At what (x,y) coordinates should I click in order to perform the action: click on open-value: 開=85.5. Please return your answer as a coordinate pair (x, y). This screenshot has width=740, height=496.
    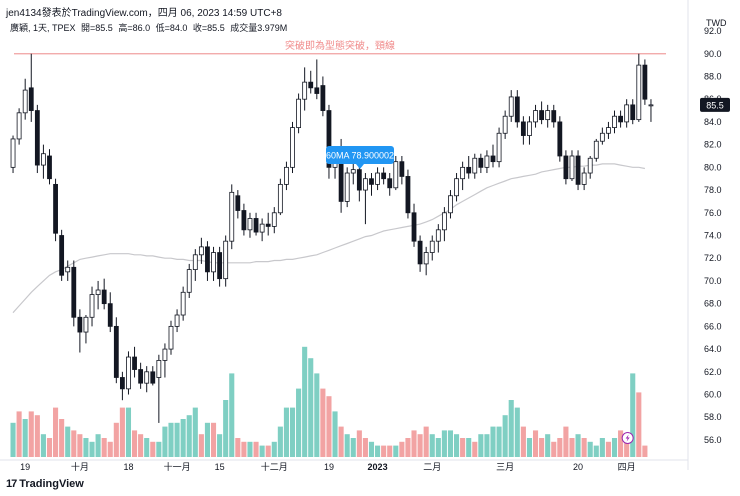
    Looking at the image, I should click on (97, 28).